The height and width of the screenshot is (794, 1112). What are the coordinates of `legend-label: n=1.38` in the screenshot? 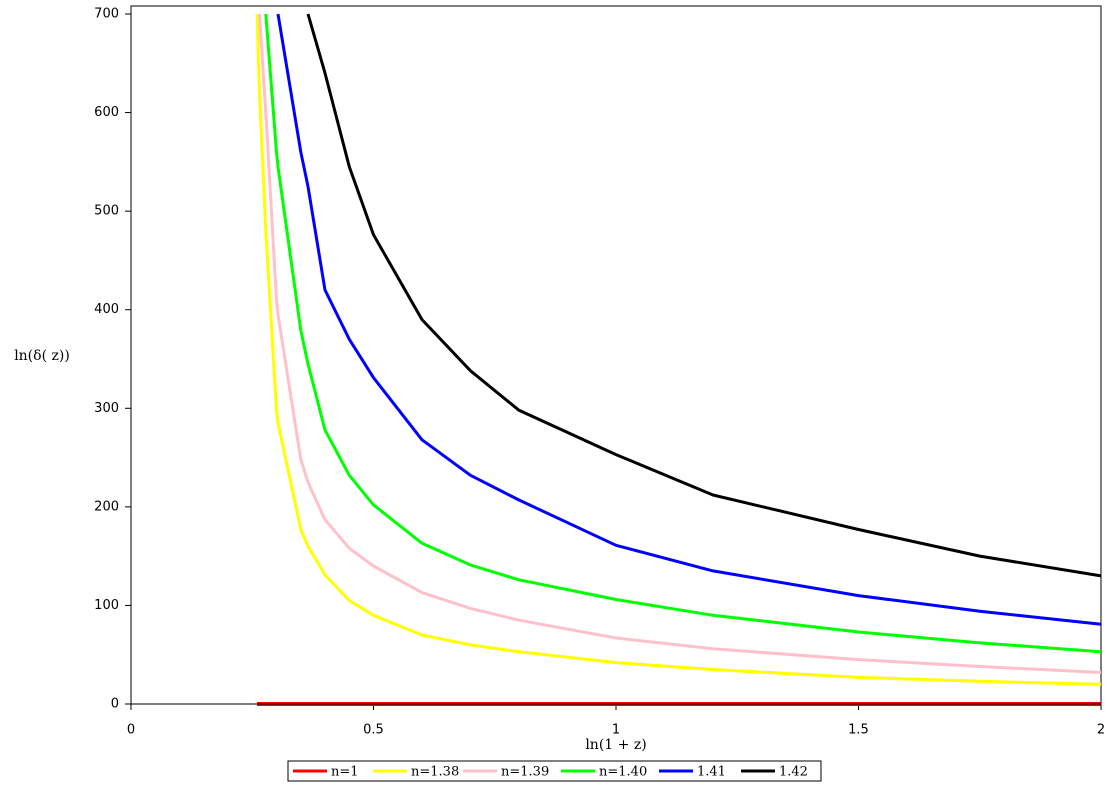 It's located at (435, 772).